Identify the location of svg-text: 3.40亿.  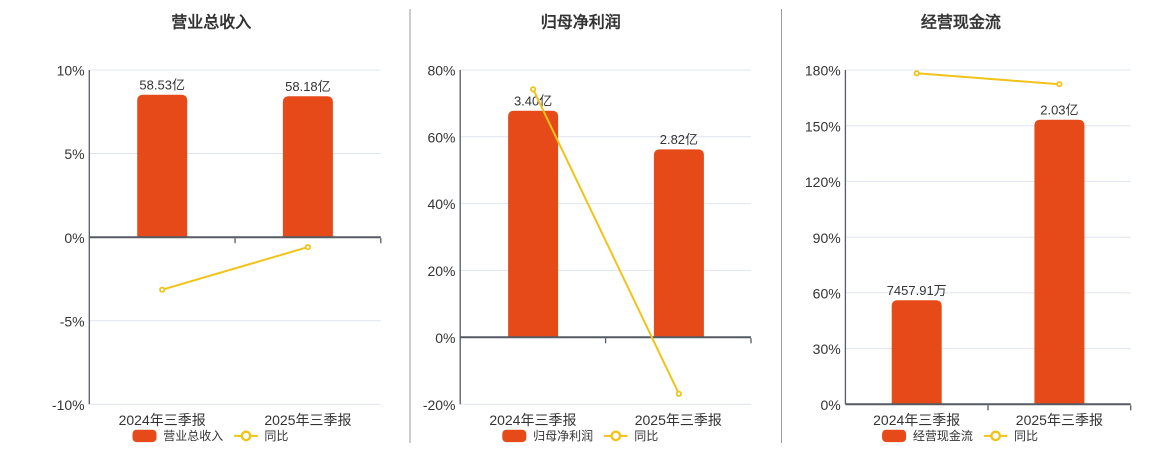
(533, 100).